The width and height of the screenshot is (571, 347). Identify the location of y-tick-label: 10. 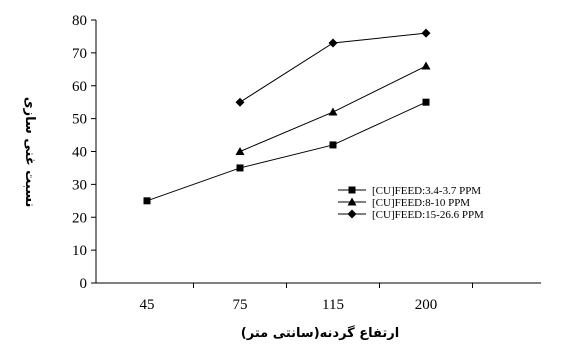
(79, 251).